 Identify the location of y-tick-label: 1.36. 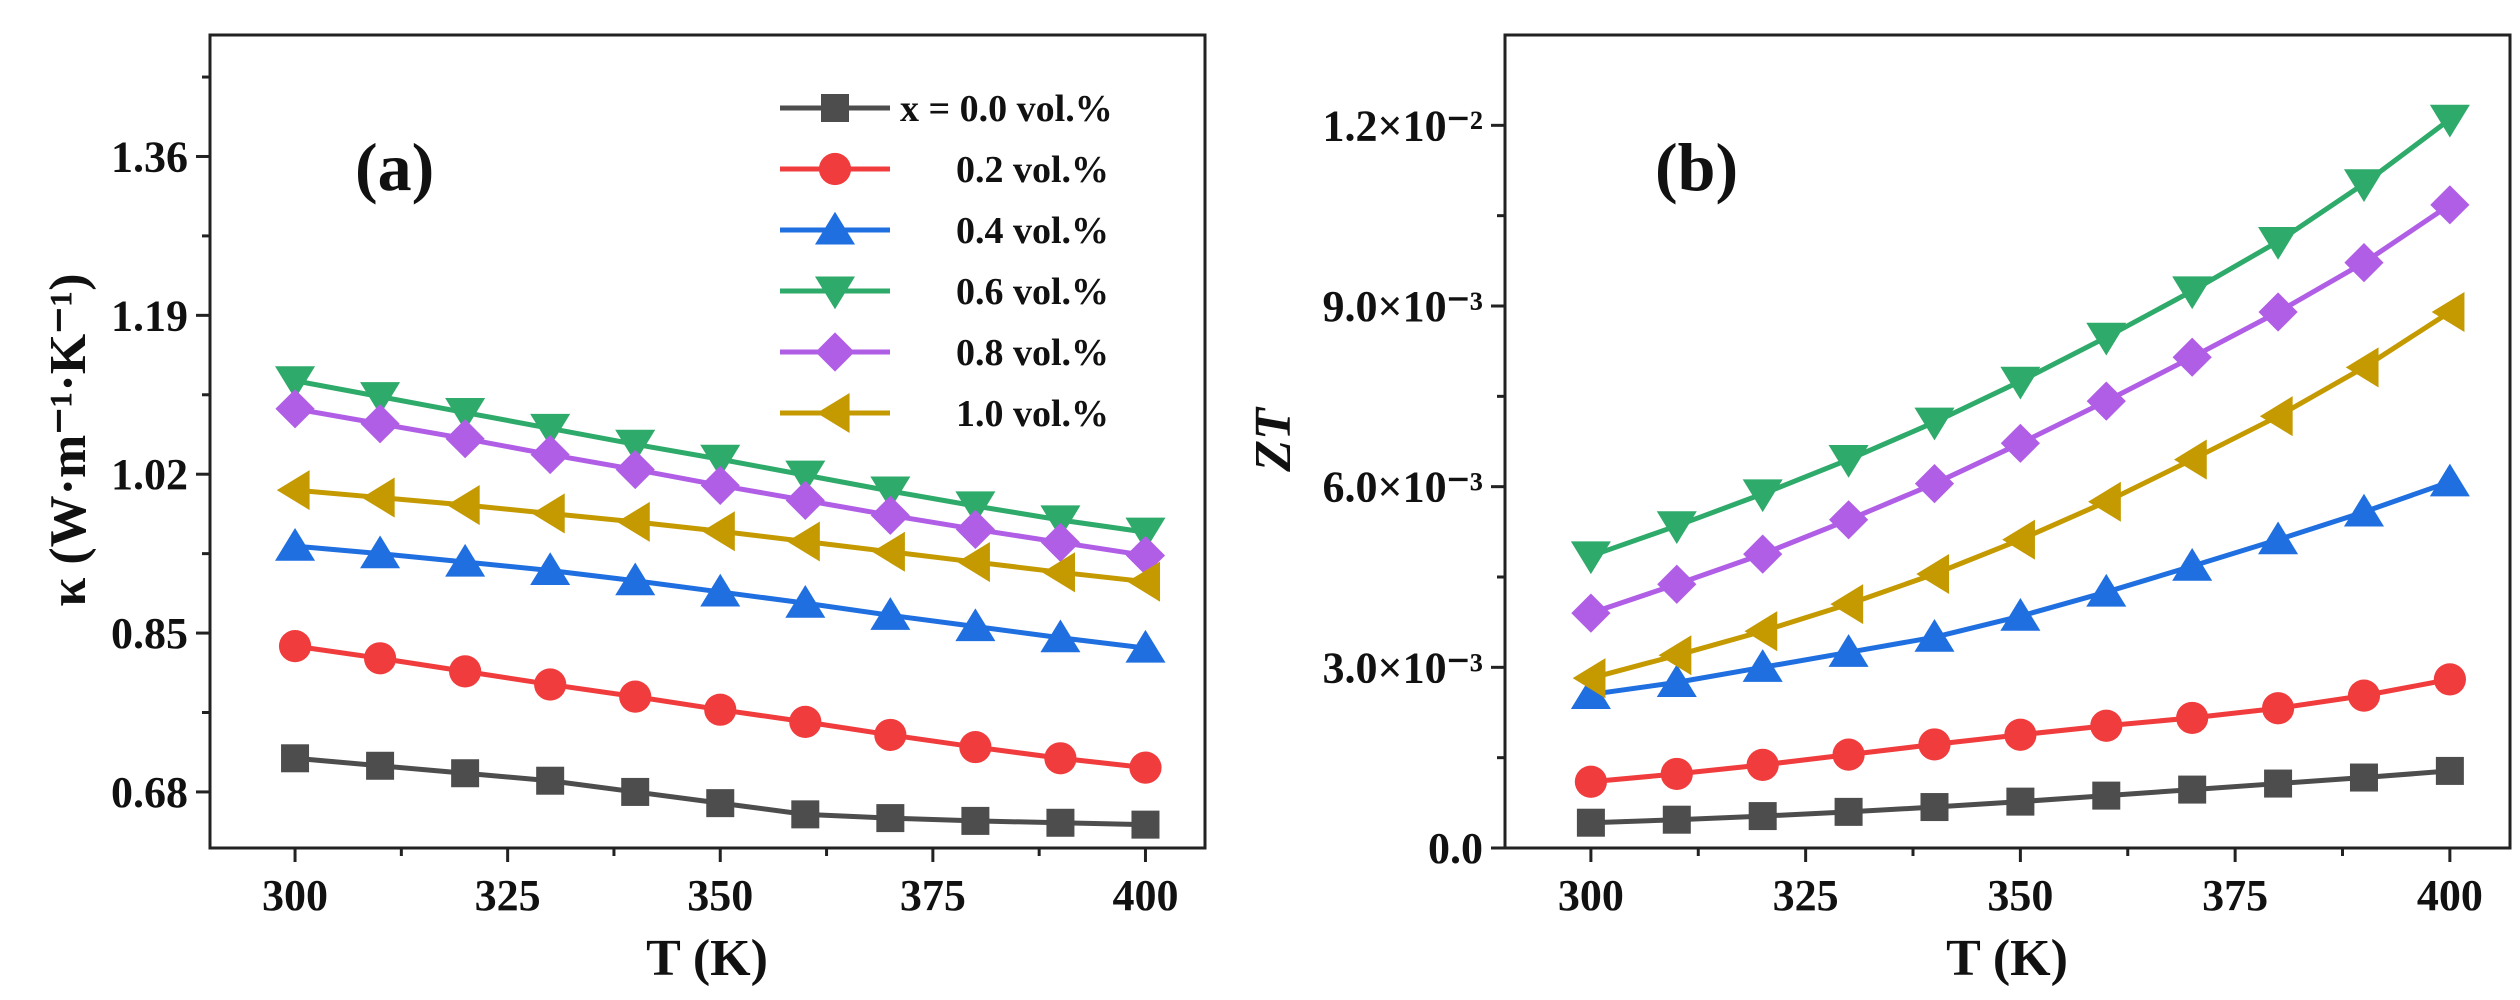
(149, 156).